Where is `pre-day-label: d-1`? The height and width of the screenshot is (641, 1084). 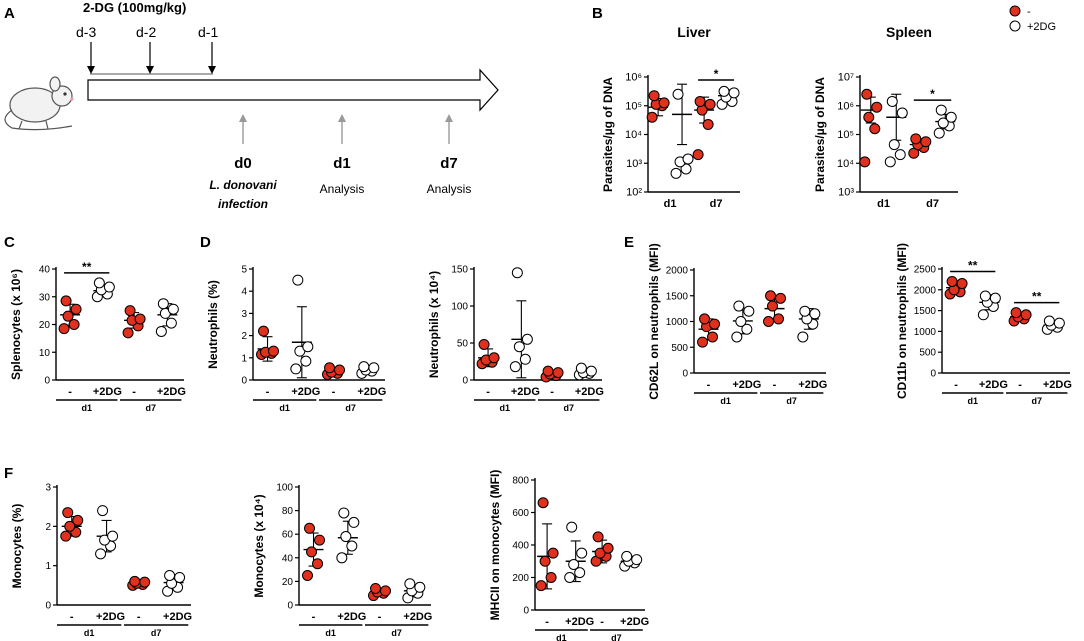
pre-day-label: d-1 is located at coordinates (208, 32).